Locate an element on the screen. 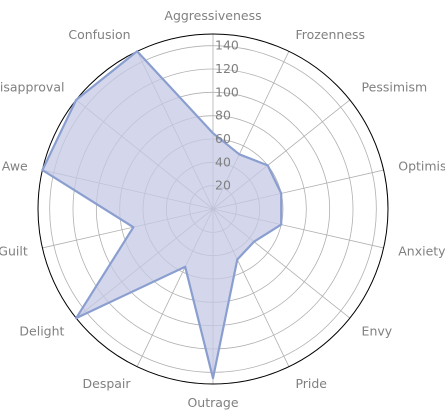  category-label: Frozenness is located at coordinates (330, 34).